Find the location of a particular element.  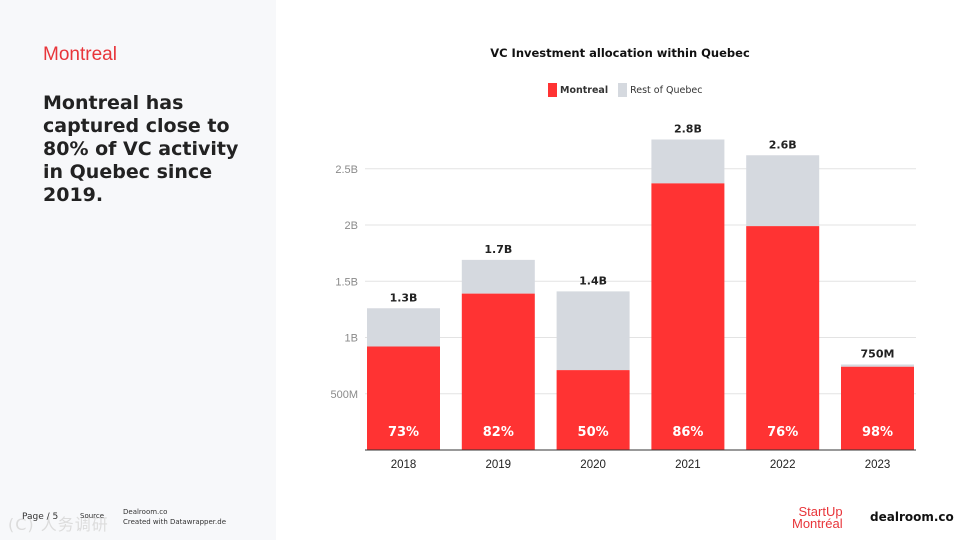

logo-line-1: StartUp is located at coordinates (820, 511).